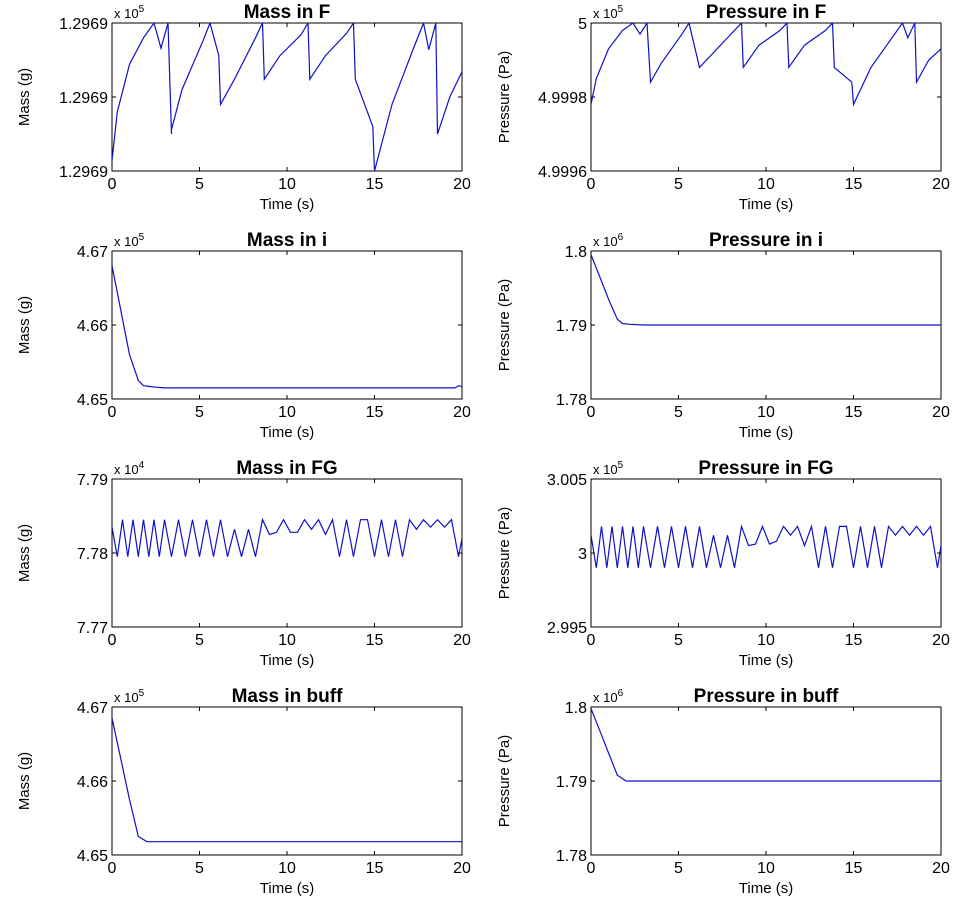 The image size is (956, 915). What do you see at coordinates (562, 98) in the screenshot?
I see `y-tick-label: 4.9998` at bounding box center [562, 98].